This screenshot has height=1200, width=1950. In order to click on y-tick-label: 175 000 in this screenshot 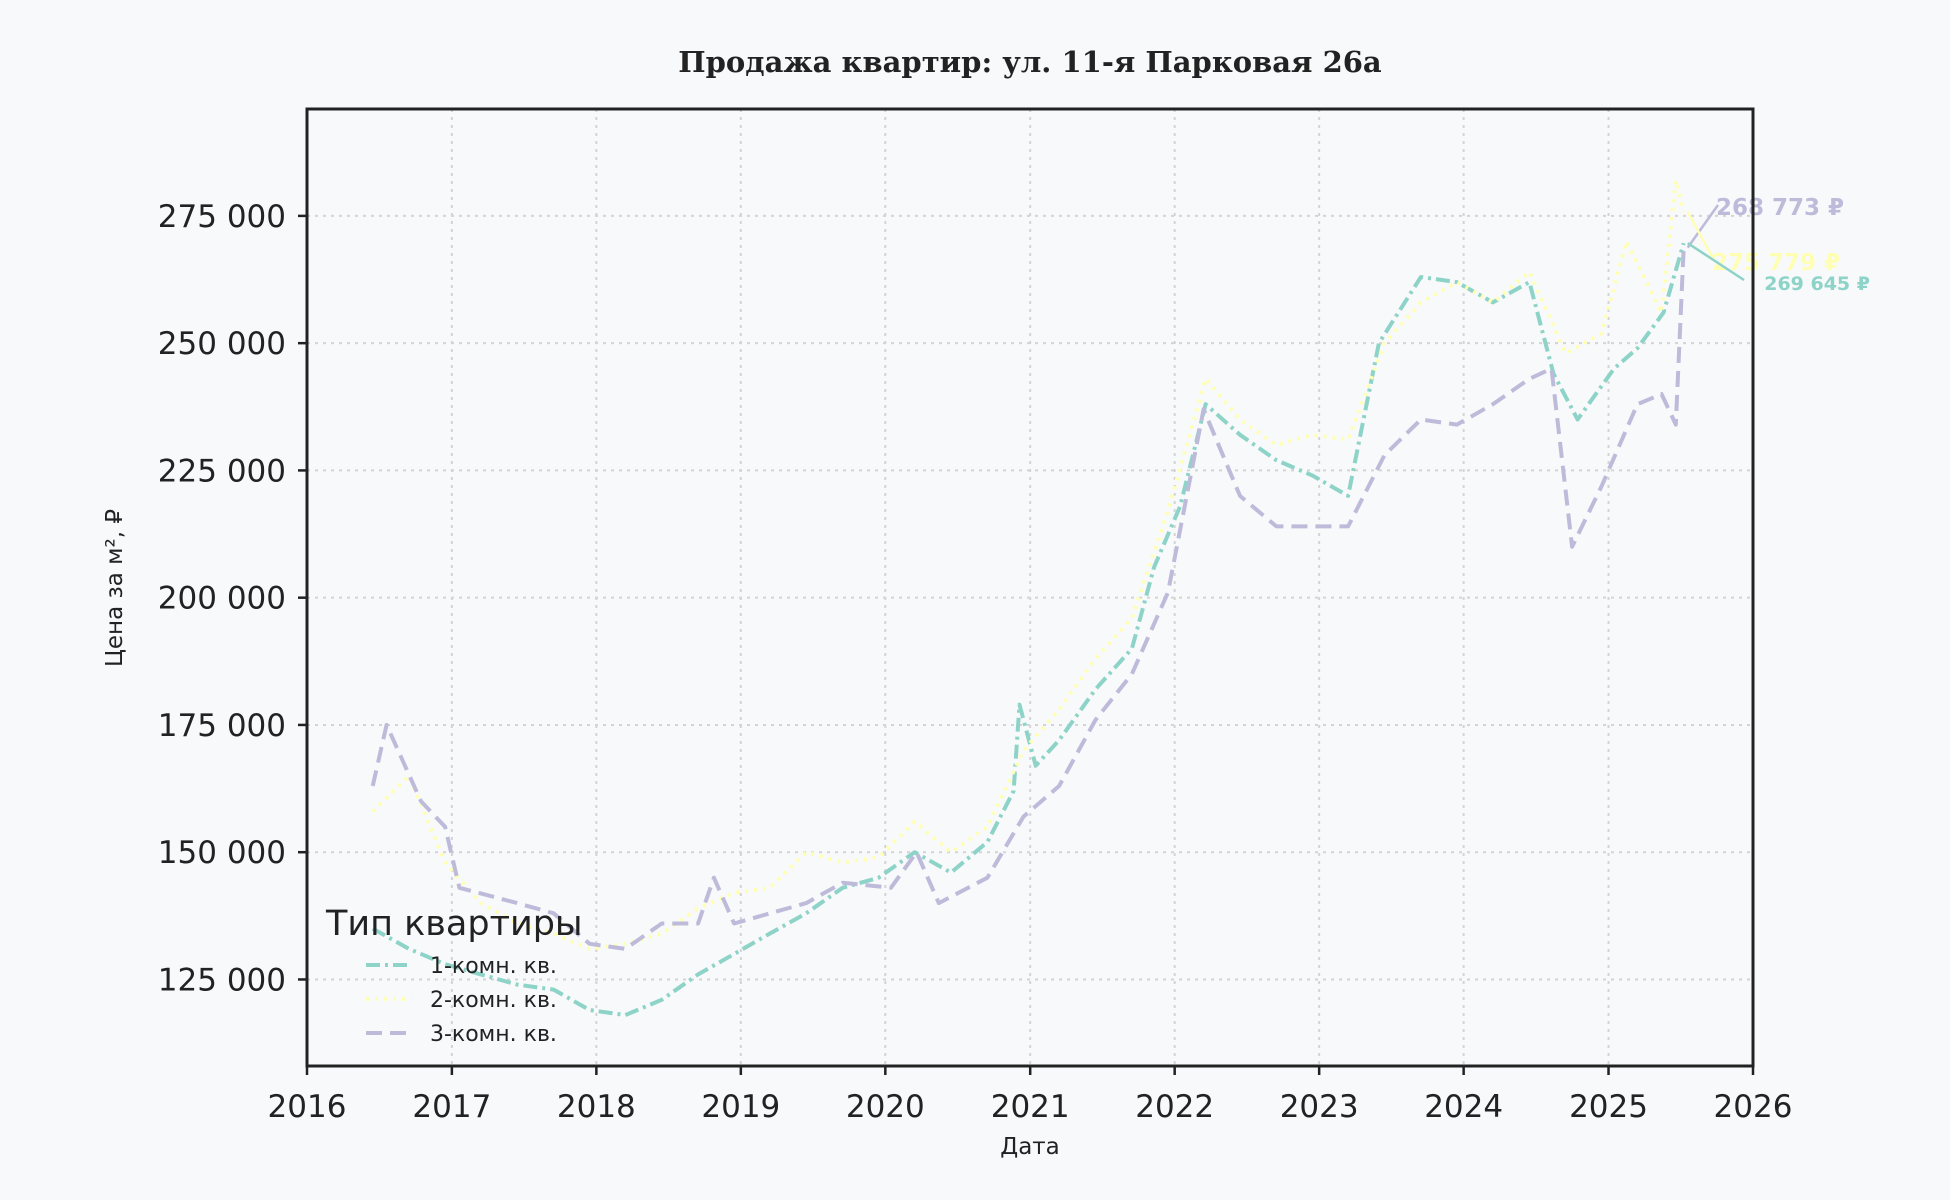, I will do `click(222, 726)`.